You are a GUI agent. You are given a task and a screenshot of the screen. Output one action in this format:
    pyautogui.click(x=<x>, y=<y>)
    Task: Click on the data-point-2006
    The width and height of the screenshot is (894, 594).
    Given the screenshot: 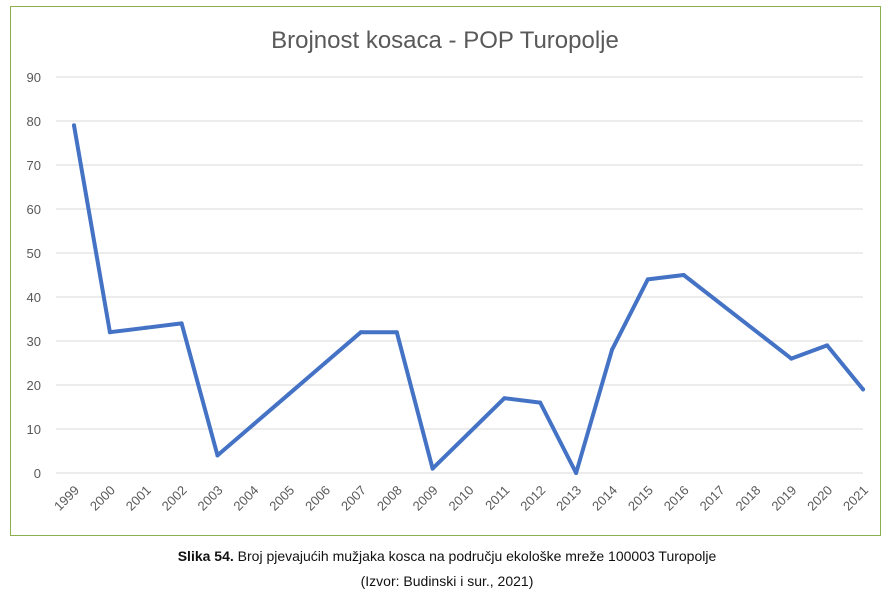 What is the action you would take?
    pyautogui.click(x=325, y=363)
    